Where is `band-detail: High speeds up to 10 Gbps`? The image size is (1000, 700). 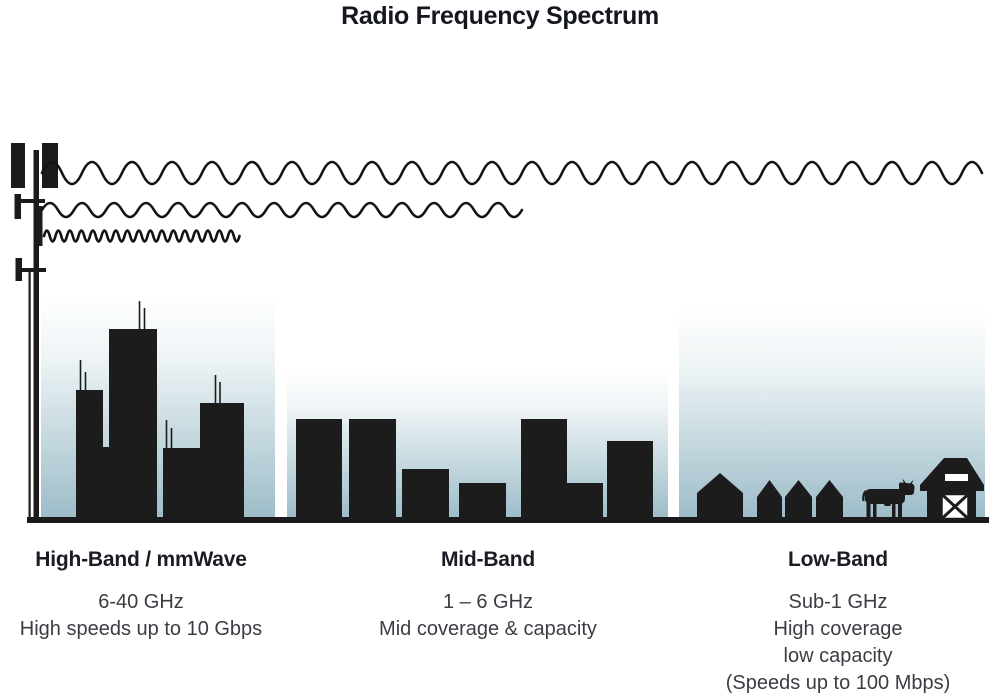 band-detail: High speeds up to 10 Gbps is located at coordinates (141, 629).